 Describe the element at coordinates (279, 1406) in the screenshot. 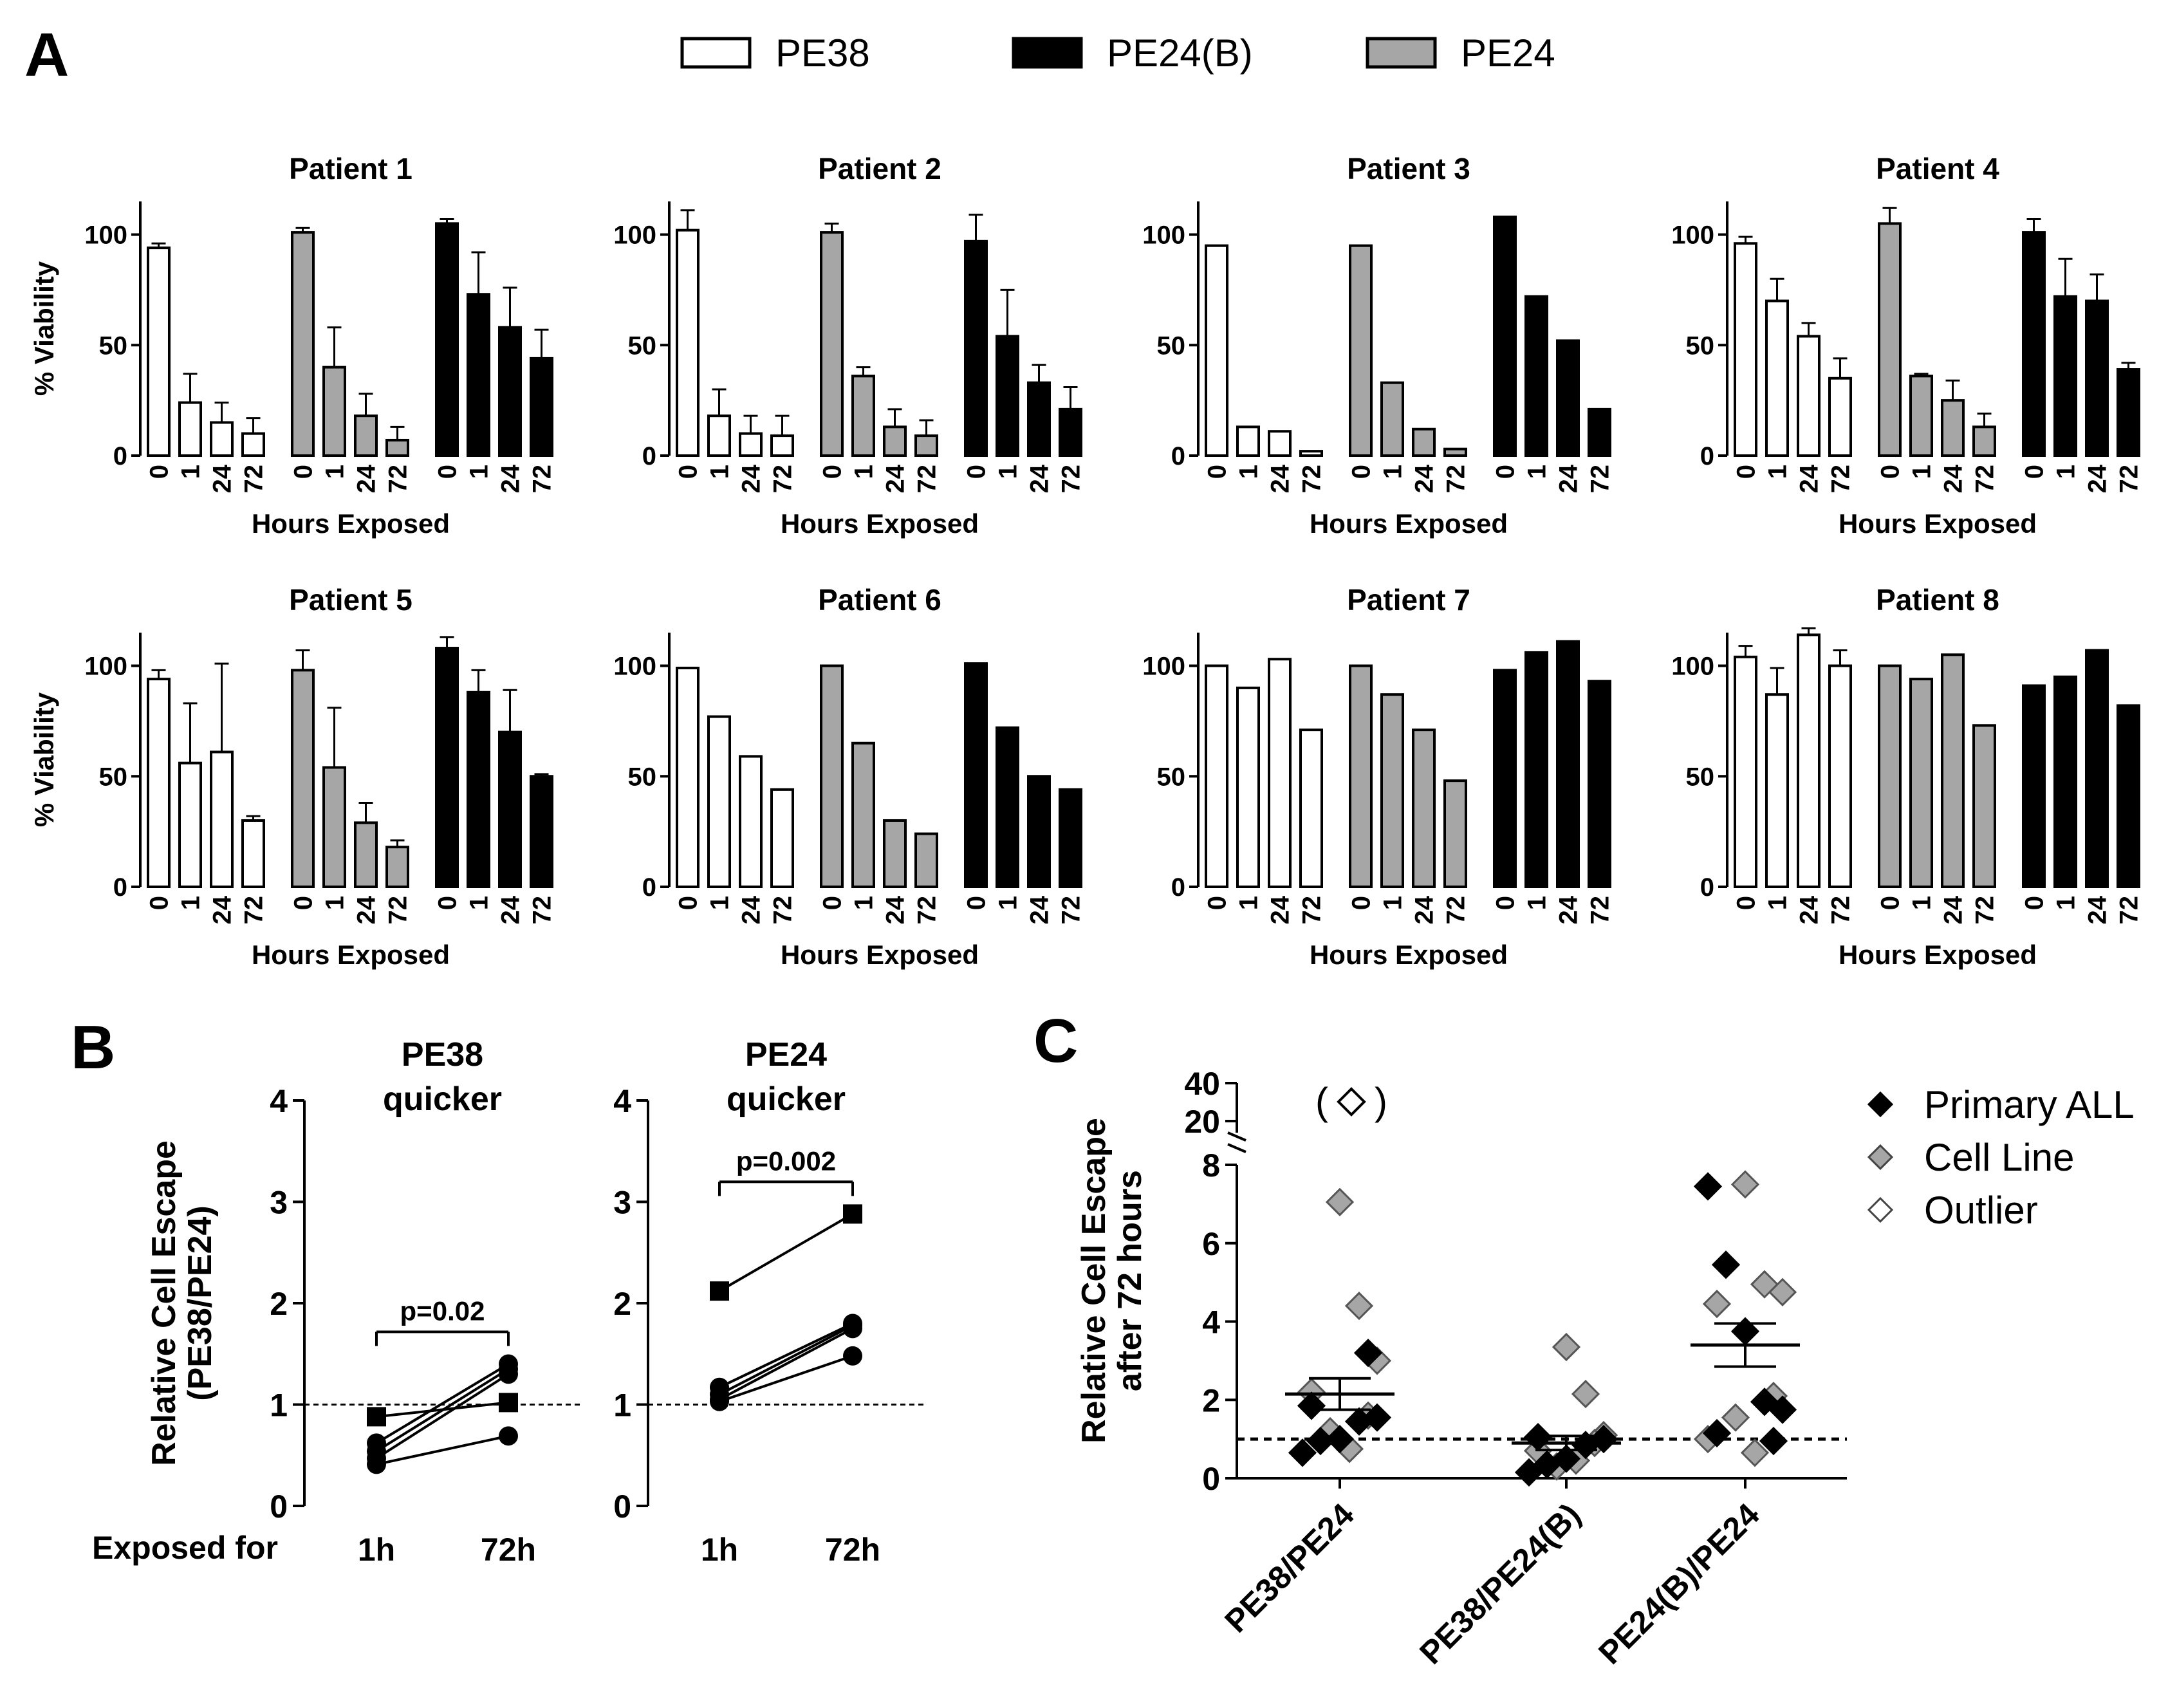

I see `y-tick-label: 1` at that location.